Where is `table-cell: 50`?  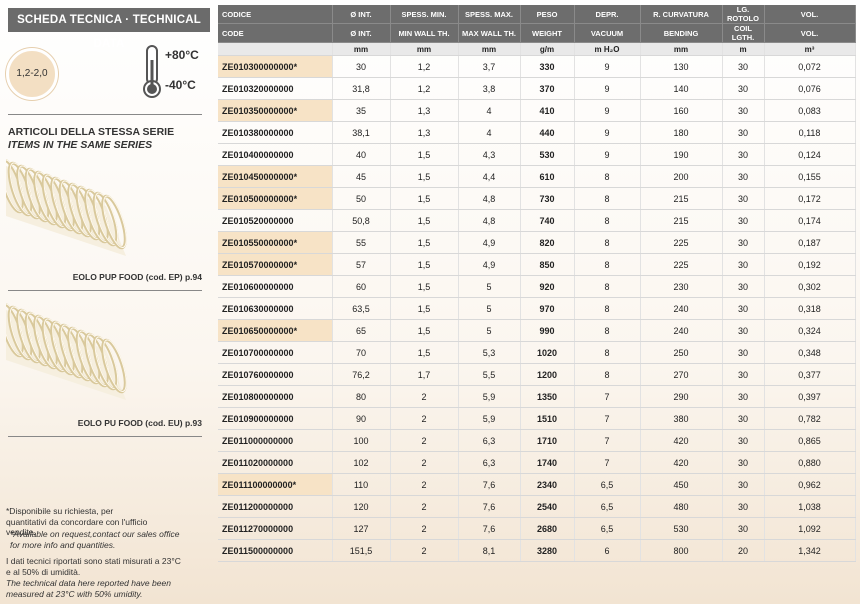 table-cell: 50 is located at coordinates (361, 198).